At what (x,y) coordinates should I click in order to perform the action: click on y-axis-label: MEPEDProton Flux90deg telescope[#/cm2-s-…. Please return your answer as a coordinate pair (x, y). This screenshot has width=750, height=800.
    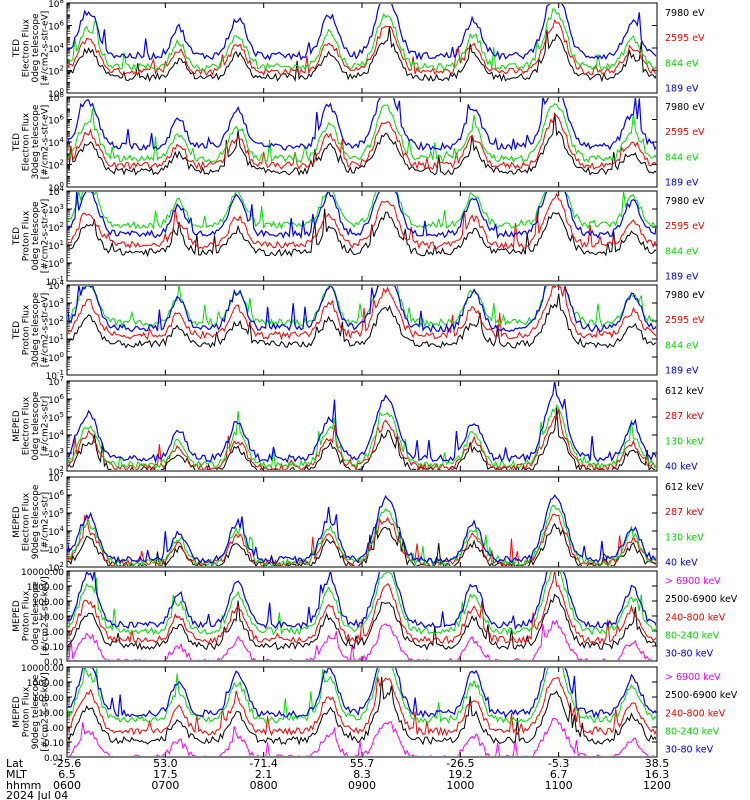
    Looking at the image, I should click on (31, 711).